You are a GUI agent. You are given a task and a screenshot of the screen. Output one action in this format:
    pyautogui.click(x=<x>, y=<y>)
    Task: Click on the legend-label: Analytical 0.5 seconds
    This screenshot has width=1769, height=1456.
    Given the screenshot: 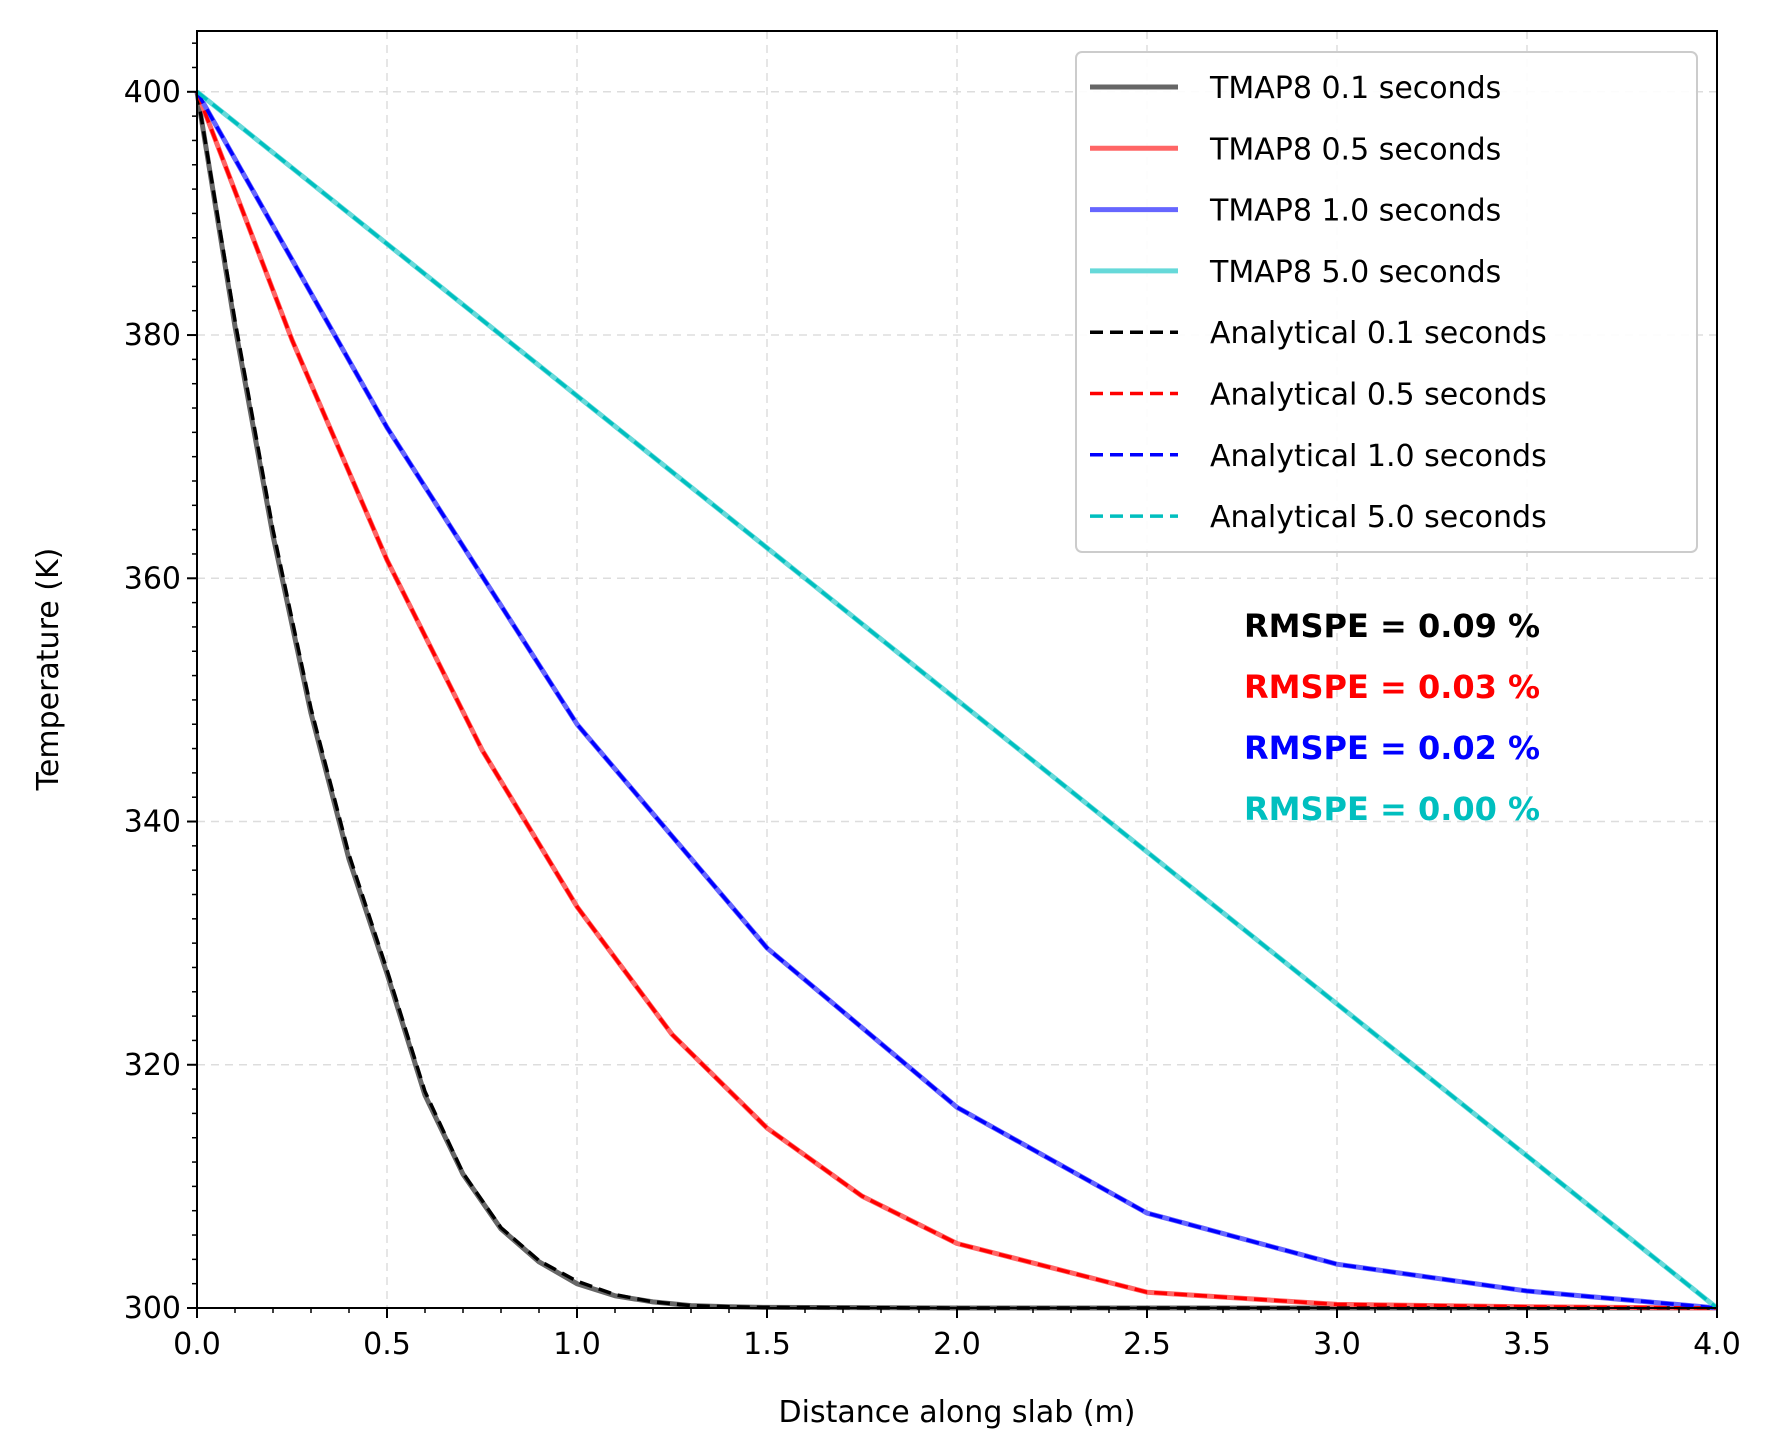 What is the action you would take?
    pyautogui.click(x=1378, y=395)
    